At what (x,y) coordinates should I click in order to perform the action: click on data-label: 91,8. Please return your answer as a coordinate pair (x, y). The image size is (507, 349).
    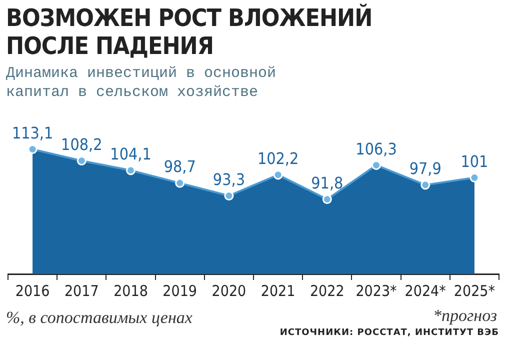
    Looking at the image, I should click on (327, 182).